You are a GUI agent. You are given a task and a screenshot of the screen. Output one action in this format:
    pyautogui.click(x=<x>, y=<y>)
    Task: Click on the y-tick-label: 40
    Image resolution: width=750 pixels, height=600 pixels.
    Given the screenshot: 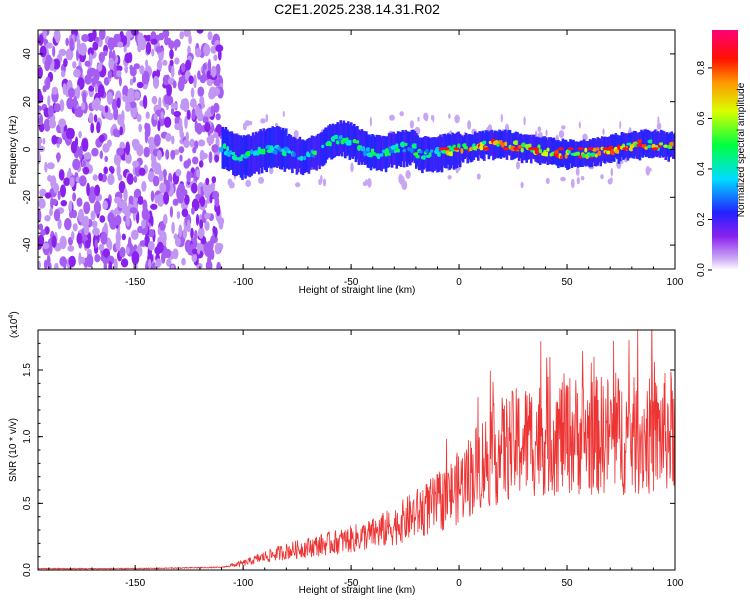 What is the action you would take?
    pyautogui.click(x=27, y=54)
    